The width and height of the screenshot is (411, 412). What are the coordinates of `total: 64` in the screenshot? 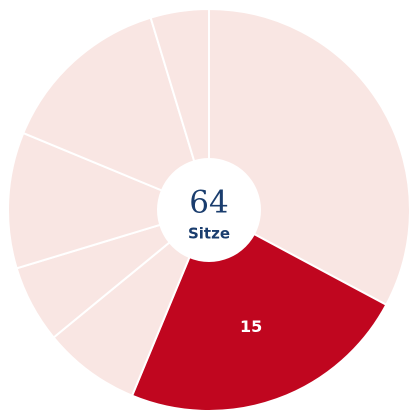 It's located at (208, 203).